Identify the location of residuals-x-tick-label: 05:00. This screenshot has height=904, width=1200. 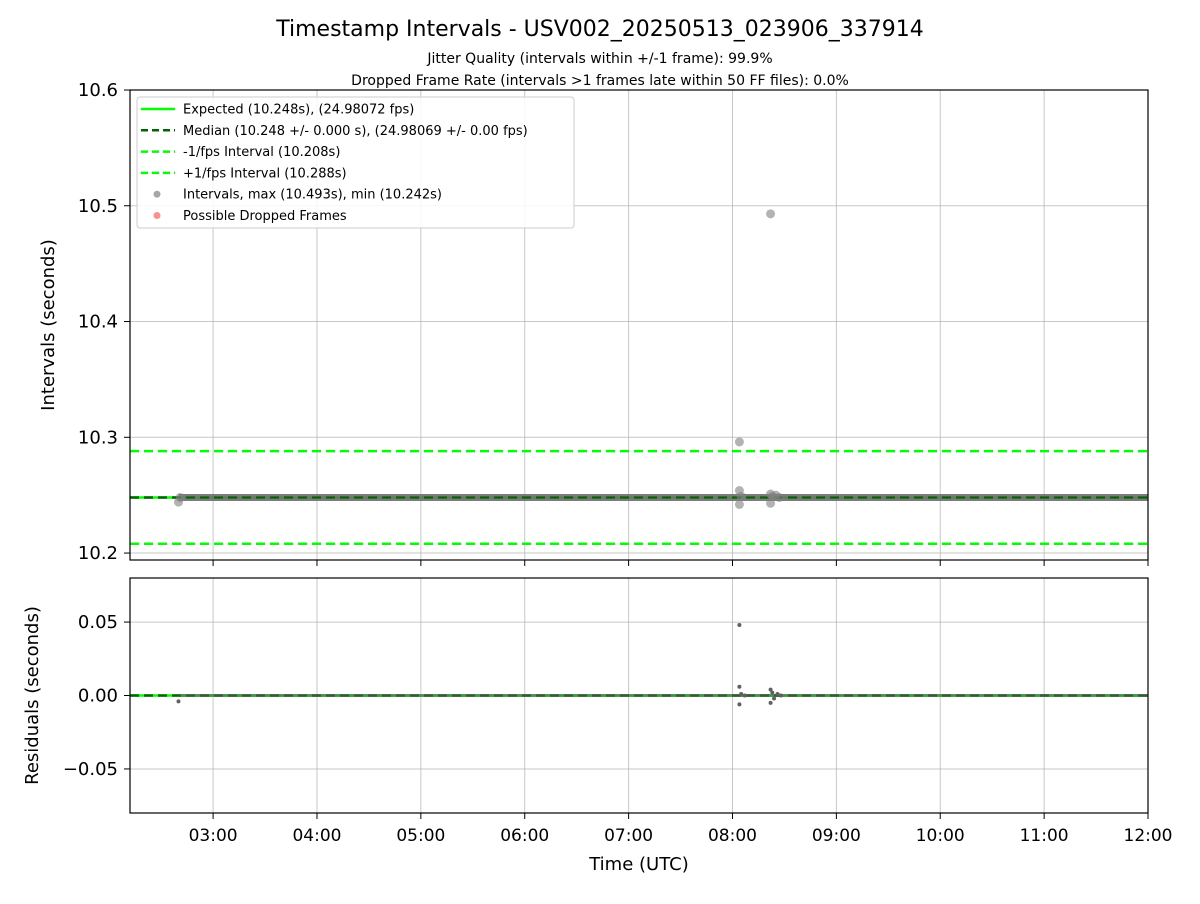
(420, 836).